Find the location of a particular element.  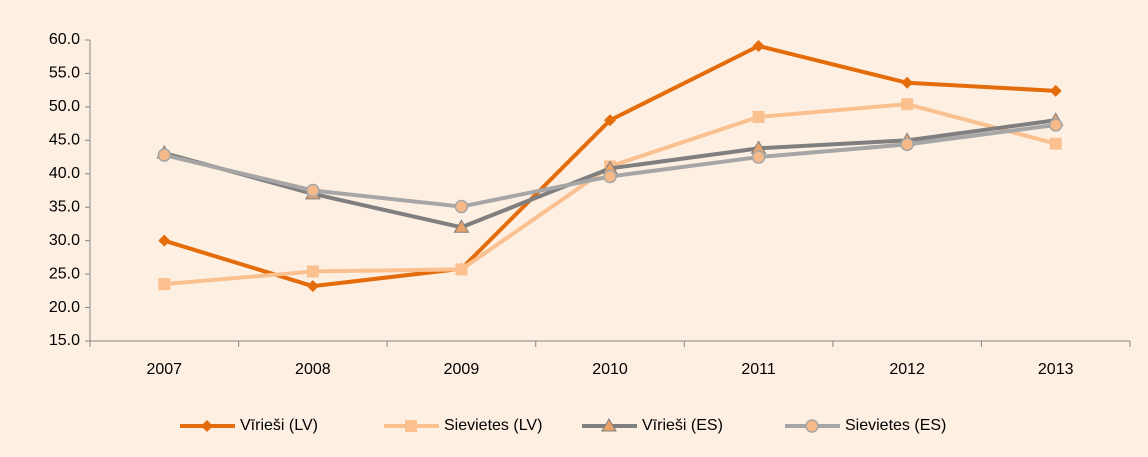

legend-label: Sievietes (LV) is located at coordinates (493, 425).